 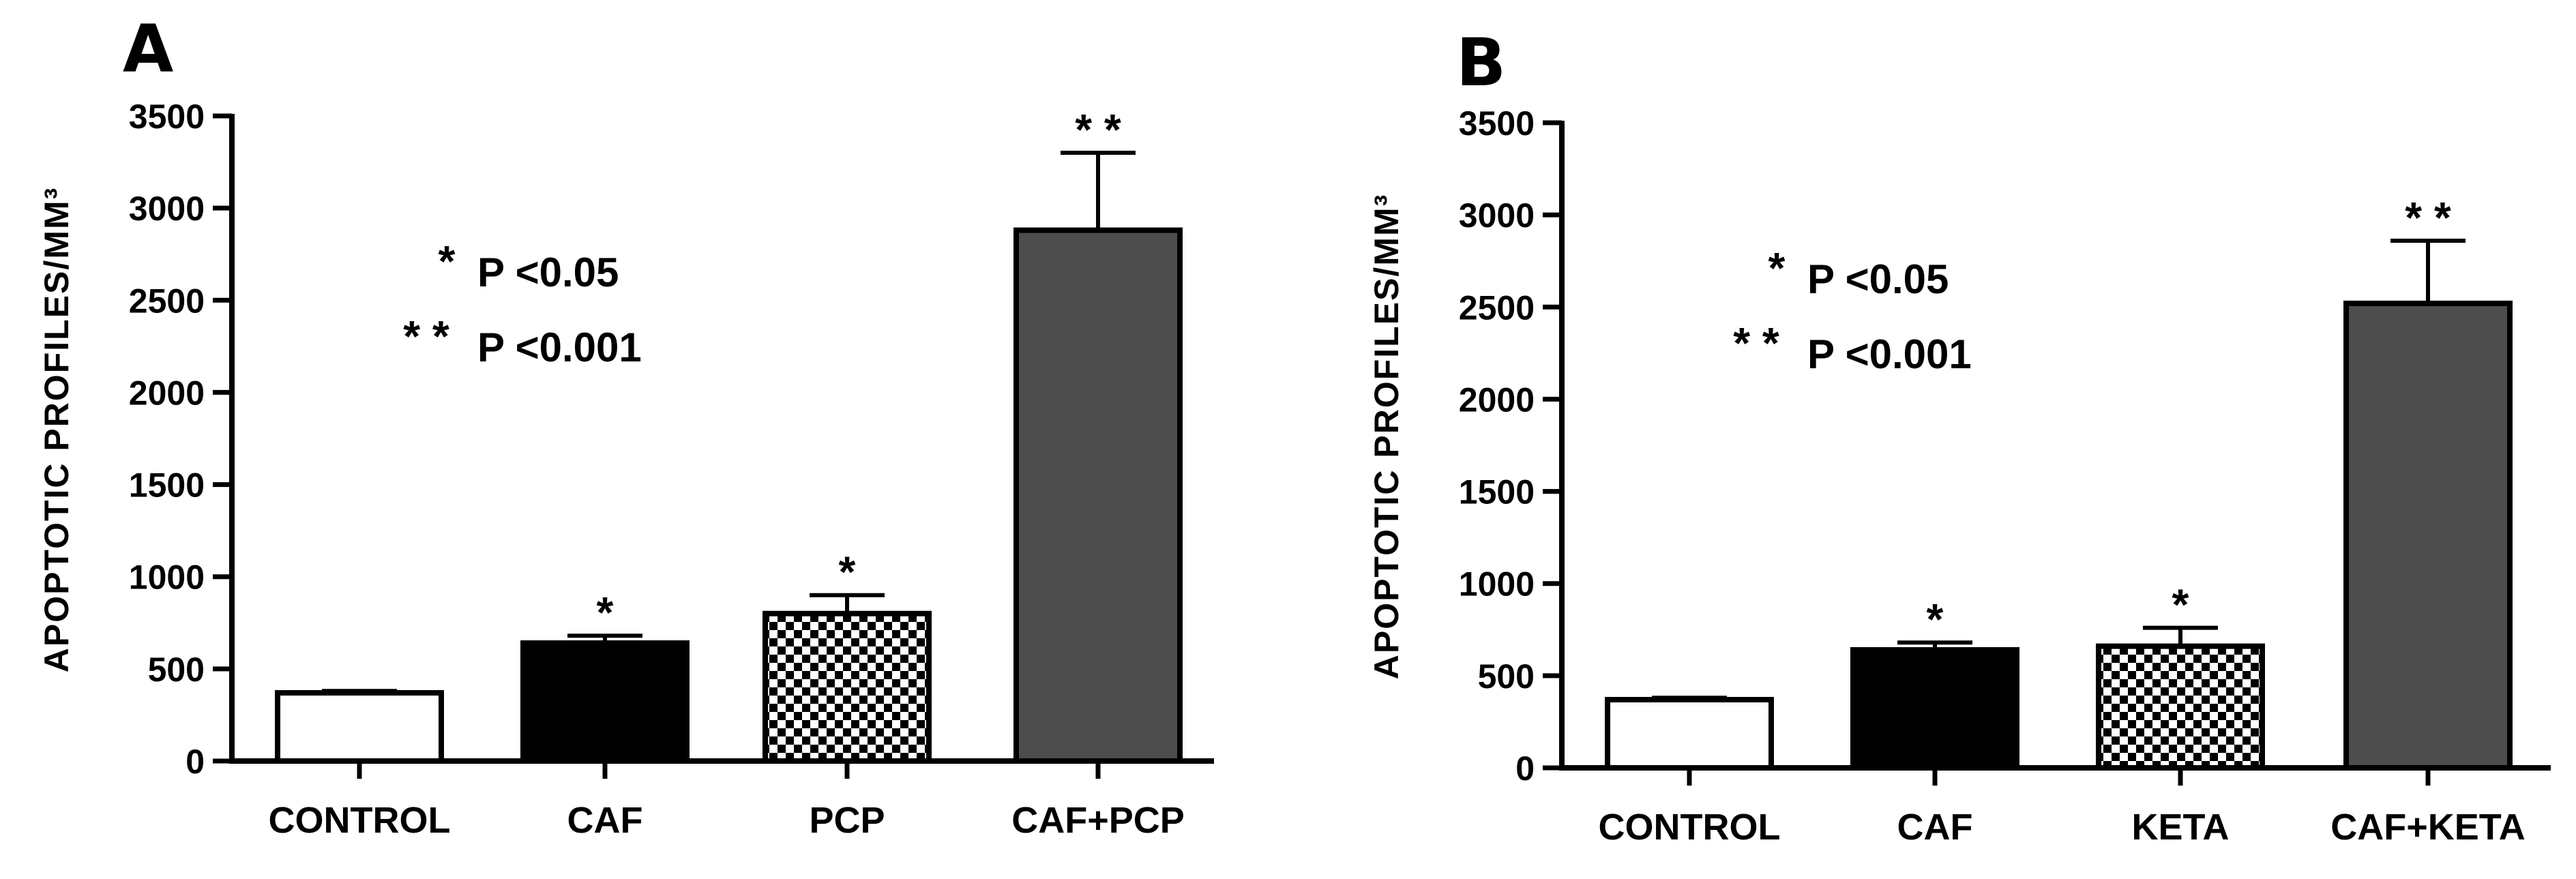 I want to click on panel-letter: B, so click(x=1481, y=63).